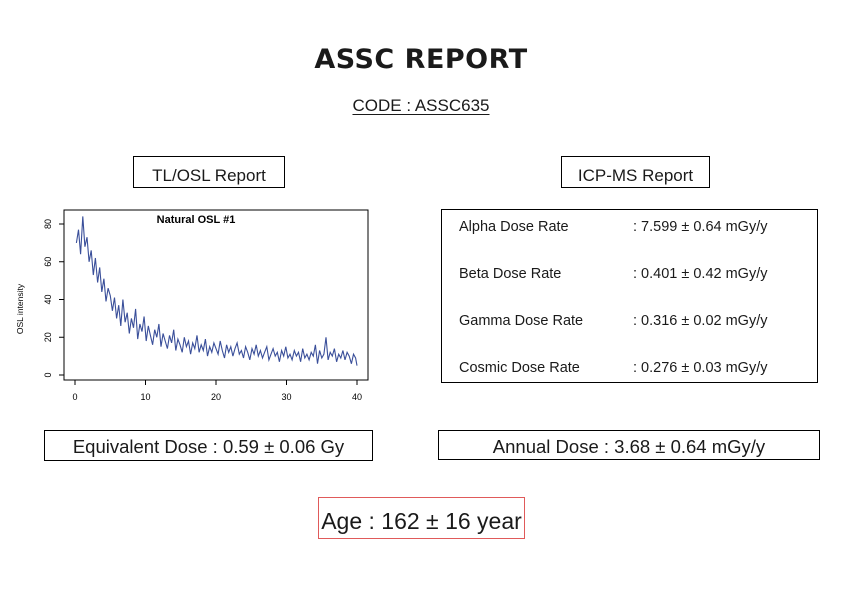 The height and width of the screenshot is (595, 842). Describe the element at coordinates (613, 321) in the screenshot. I see `gamma-dose-row: Gamma Dose Rate : 0.316 ± 0.02 mGy/y` at that location.